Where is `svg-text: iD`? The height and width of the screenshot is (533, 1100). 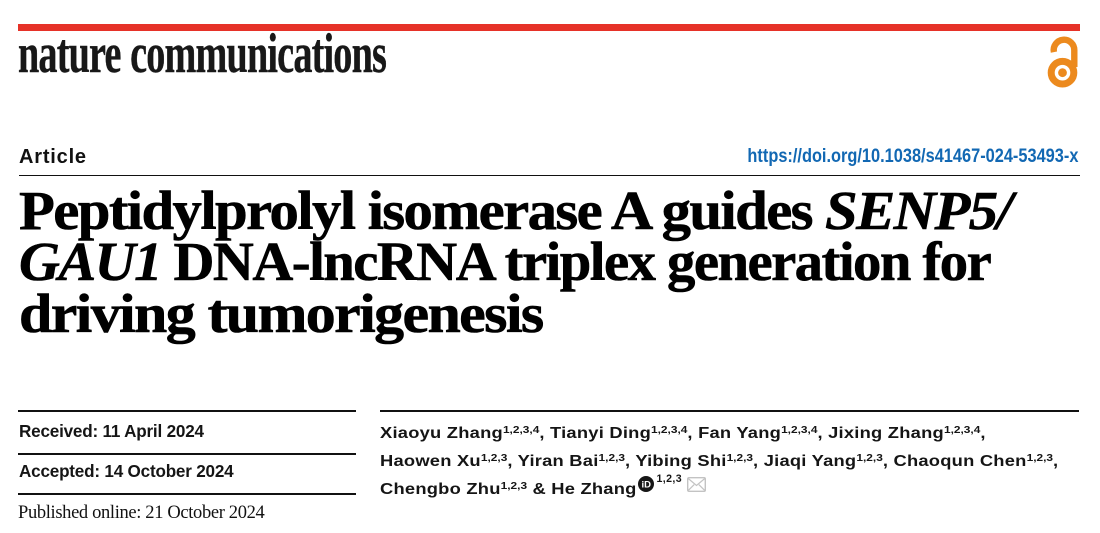 svg-text: iD is located at coordinates (646, 485).